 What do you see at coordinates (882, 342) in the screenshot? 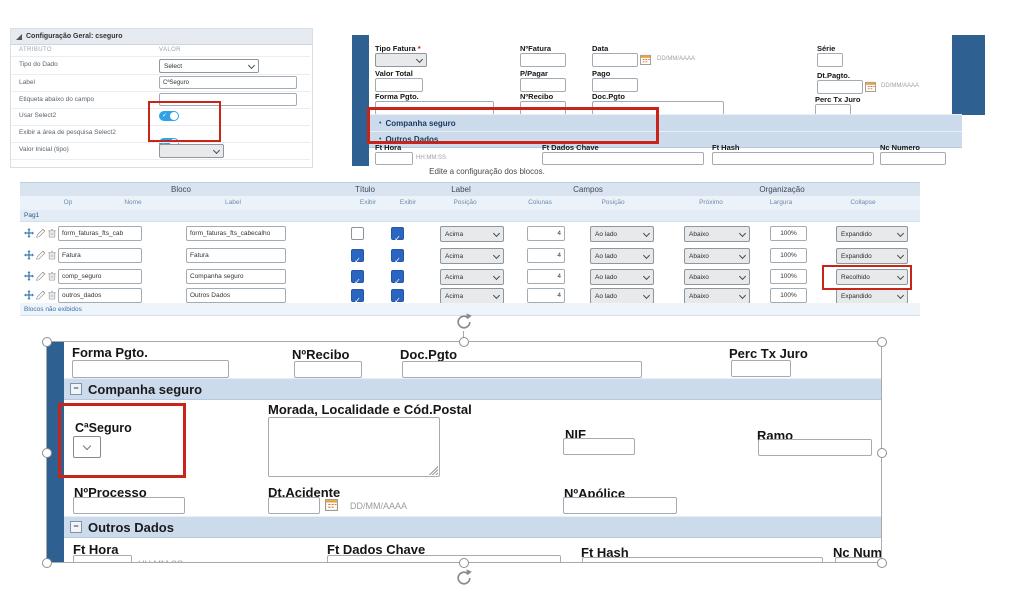
I see `selection-handle-top-right` at bounding box center [882, 342].